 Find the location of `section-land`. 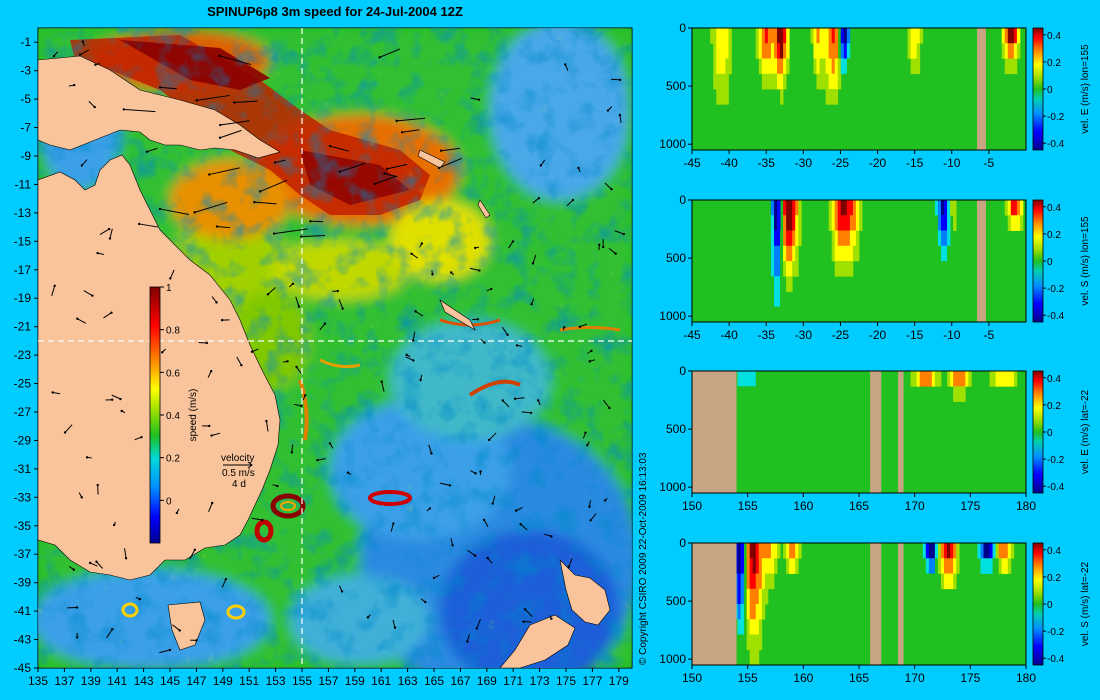

section-land is located at coordinates (714, 604).